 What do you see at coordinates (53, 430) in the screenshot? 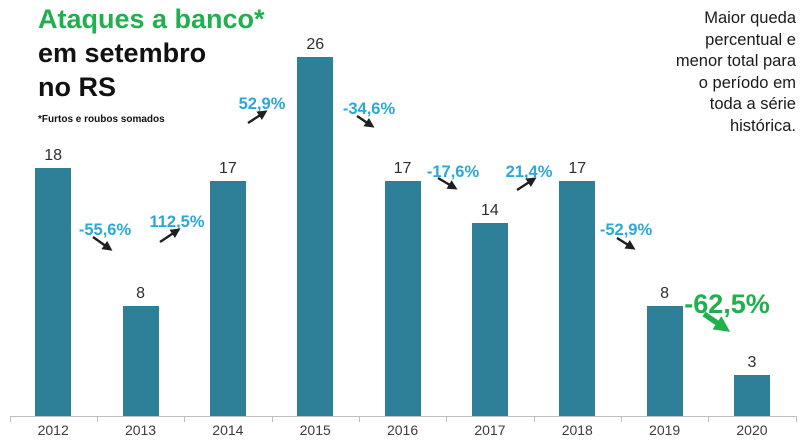
I see `x-axis-label: 2012` at bounding box center [53, 430].